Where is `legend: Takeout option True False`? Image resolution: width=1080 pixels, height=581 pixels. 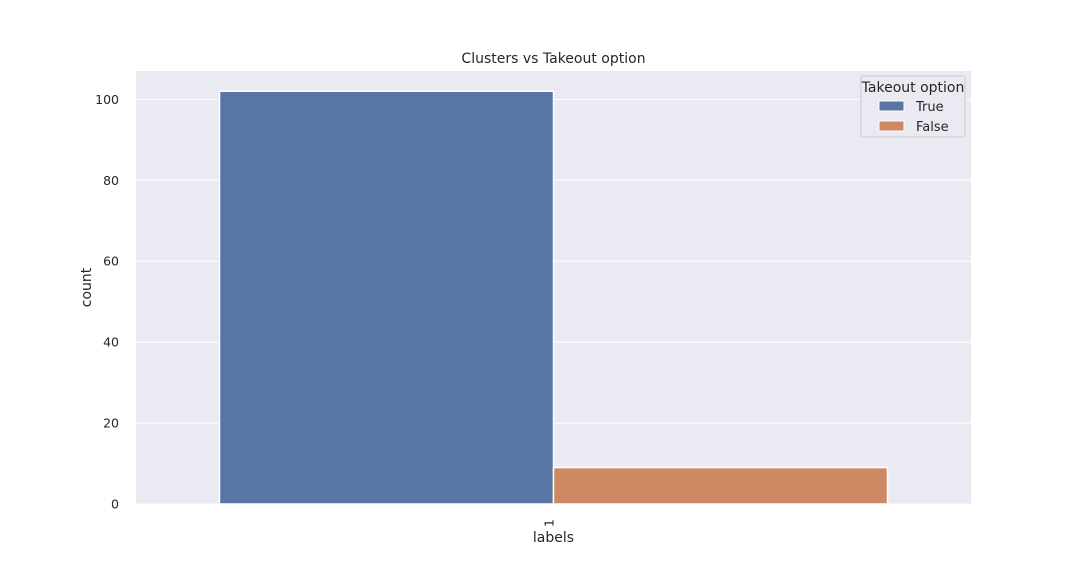 legend: Takeout option True False is located at coordinates (913, 106).